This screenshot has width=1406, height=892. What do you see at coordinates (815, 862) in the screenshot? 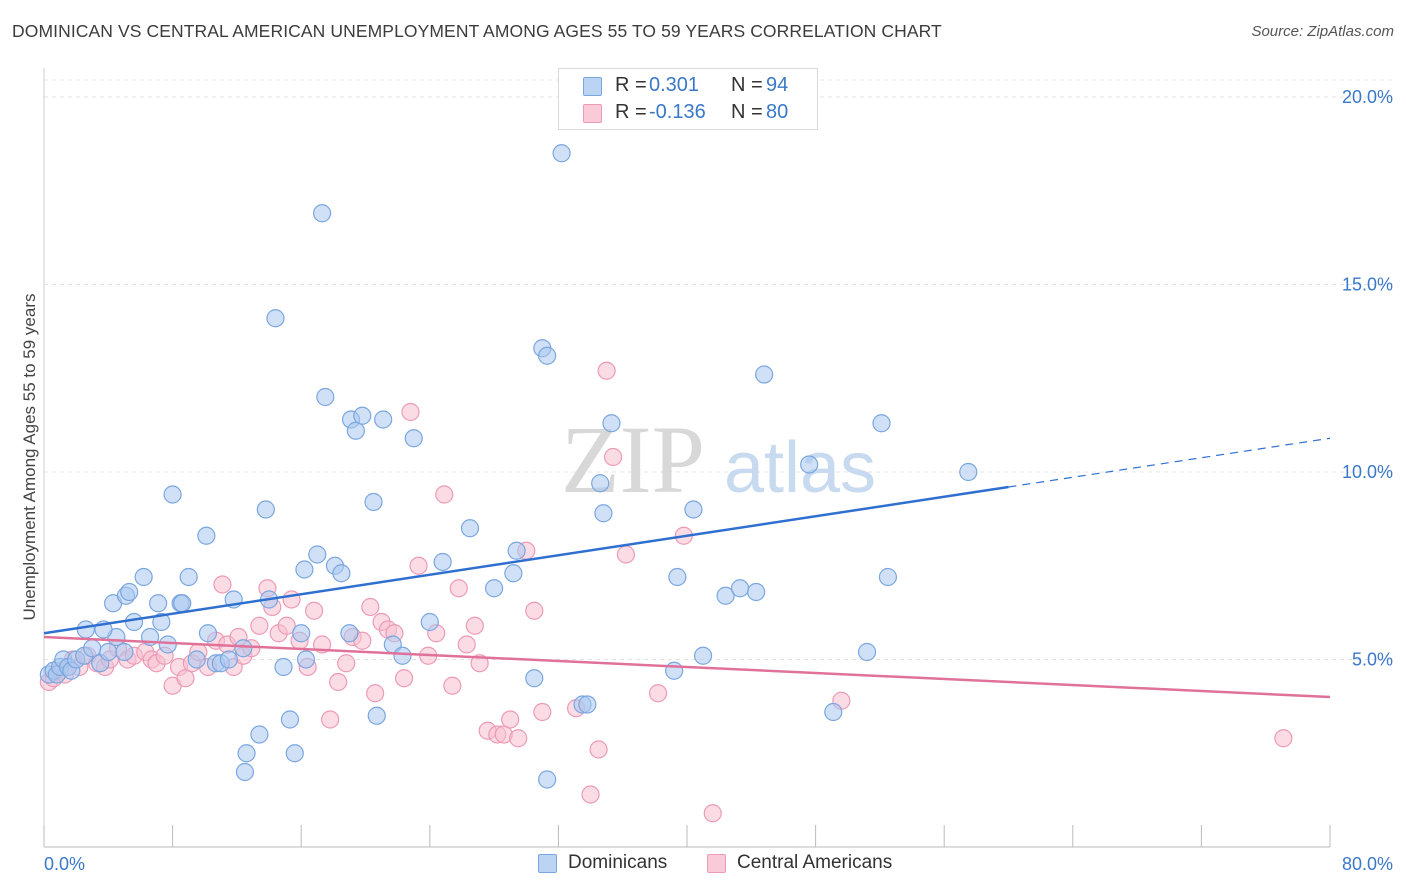
I see `legend-label-central-americans: Central Americans` at bounding box center [815, 862].